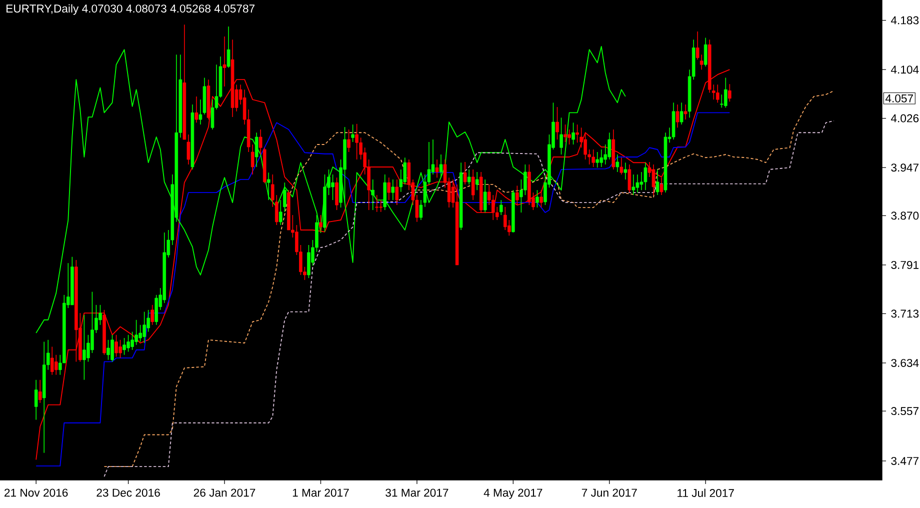 This screenshot has height=508, width=920. Describe the element at coordinates (904, 20) in the screenshot. I see `y-tick-label: 4.183` at that location.